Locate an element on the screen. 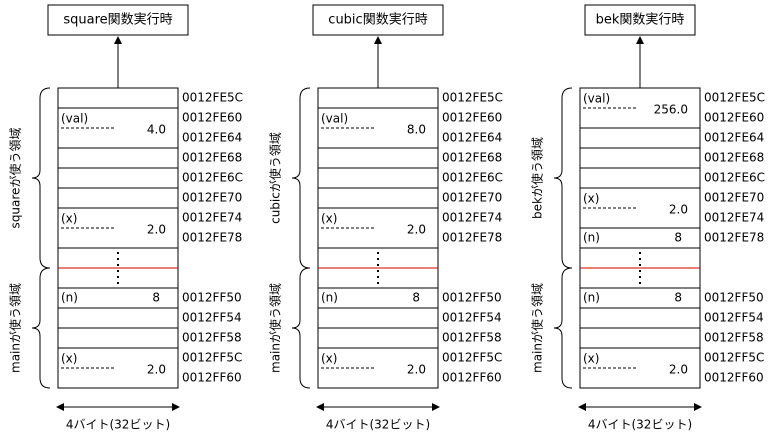  var-value: 4.0 is located at coordinates (156, 130).